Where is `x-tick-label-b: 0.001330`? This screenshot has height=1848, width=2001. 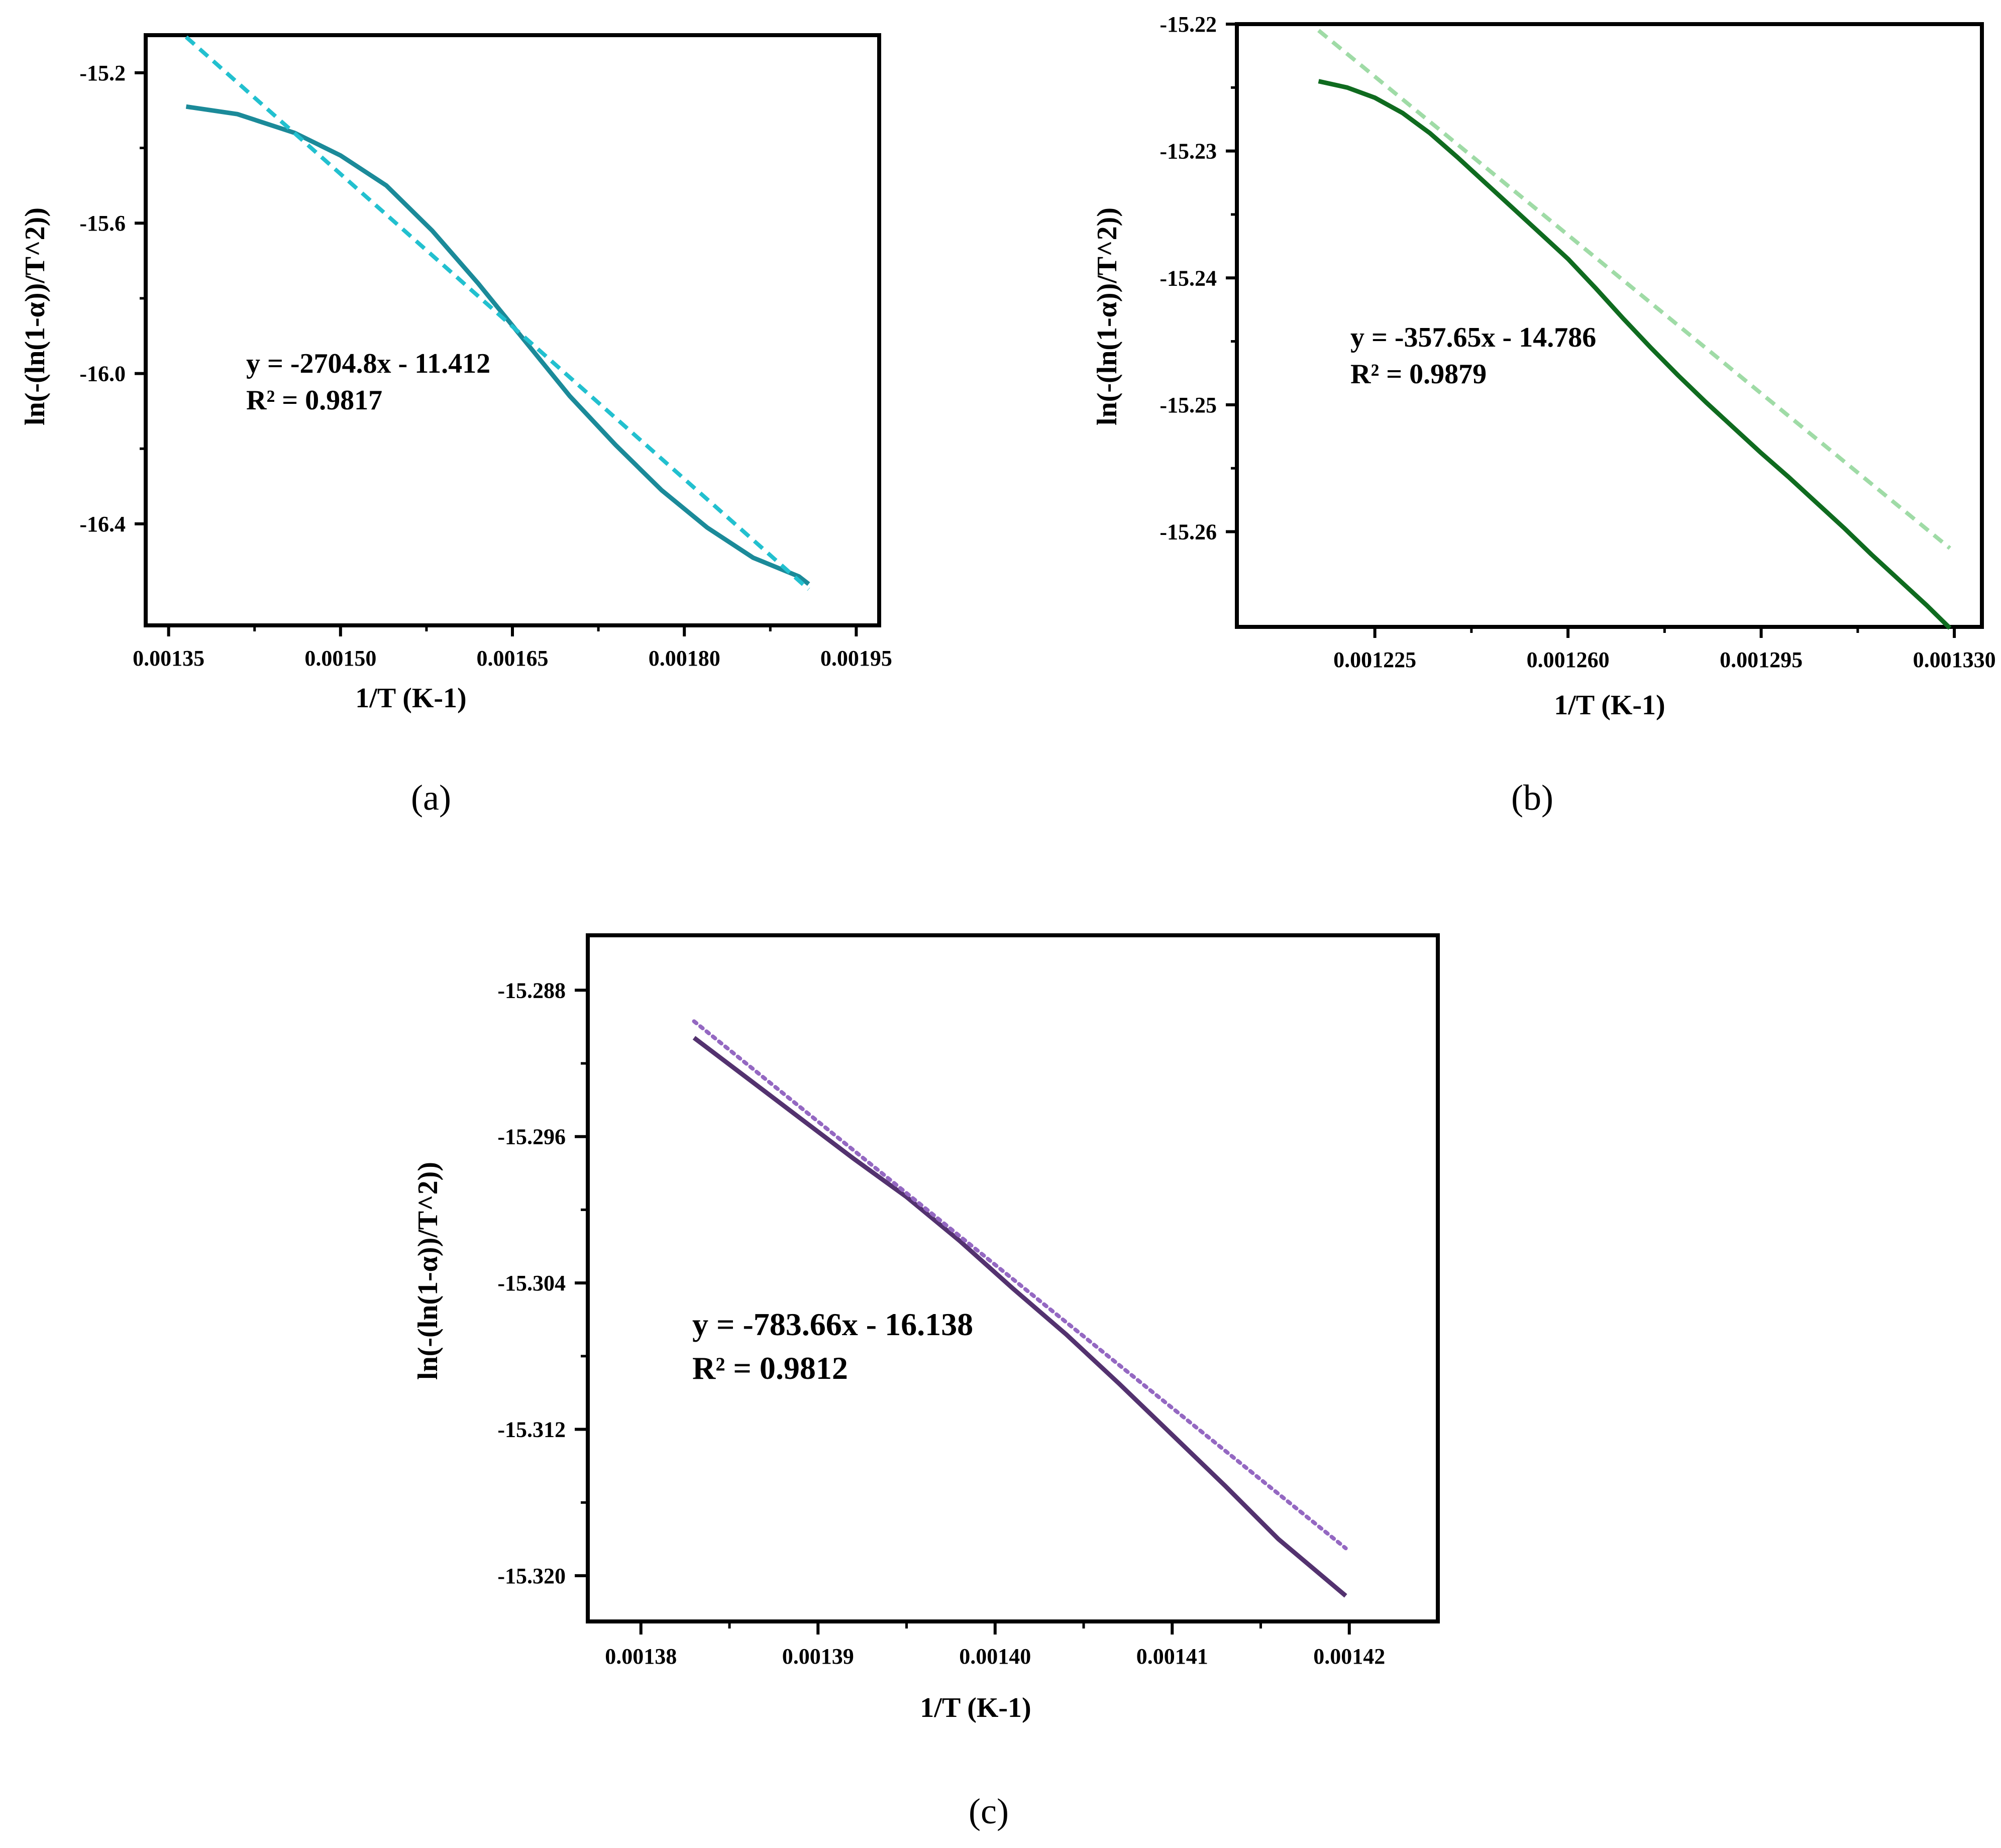 x-tick-label-b: 0.001330 is located at coordinates (1955, 659).